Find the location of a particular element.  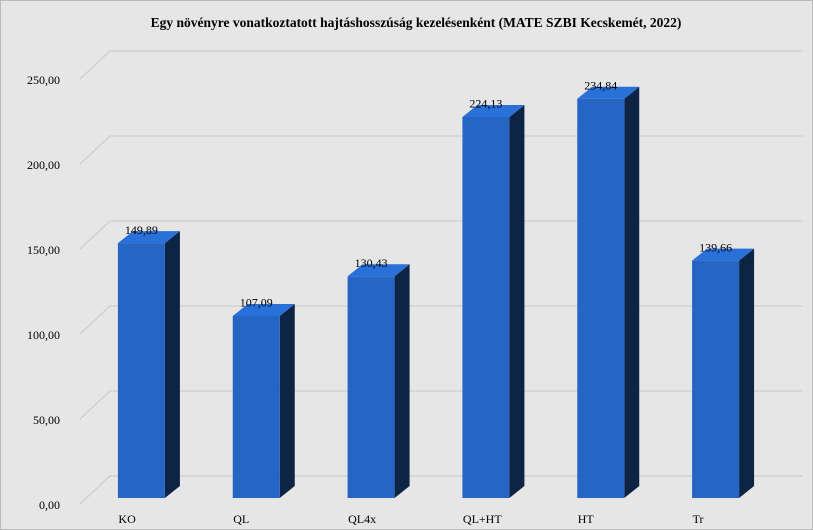

data-label: 139,66 is located at coordinates (715, 247).